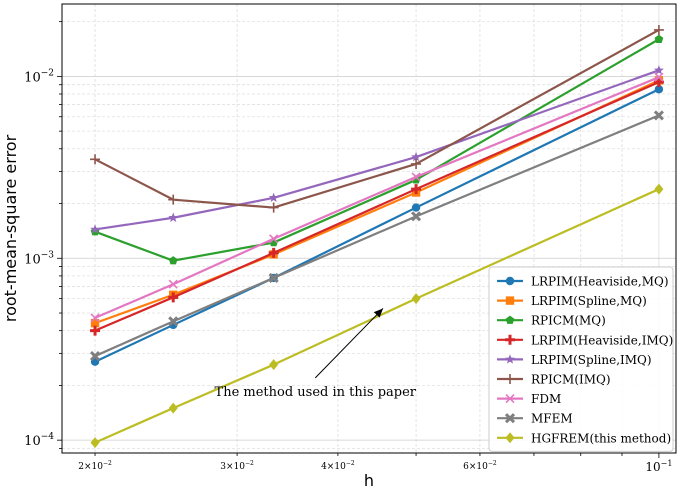 This screenshot has height=491, width=685. Describe the element at coordinates (602, 340) in the screenshot. I see `legend-label: LRPIM(Heaviside,IMQ)` at that location.